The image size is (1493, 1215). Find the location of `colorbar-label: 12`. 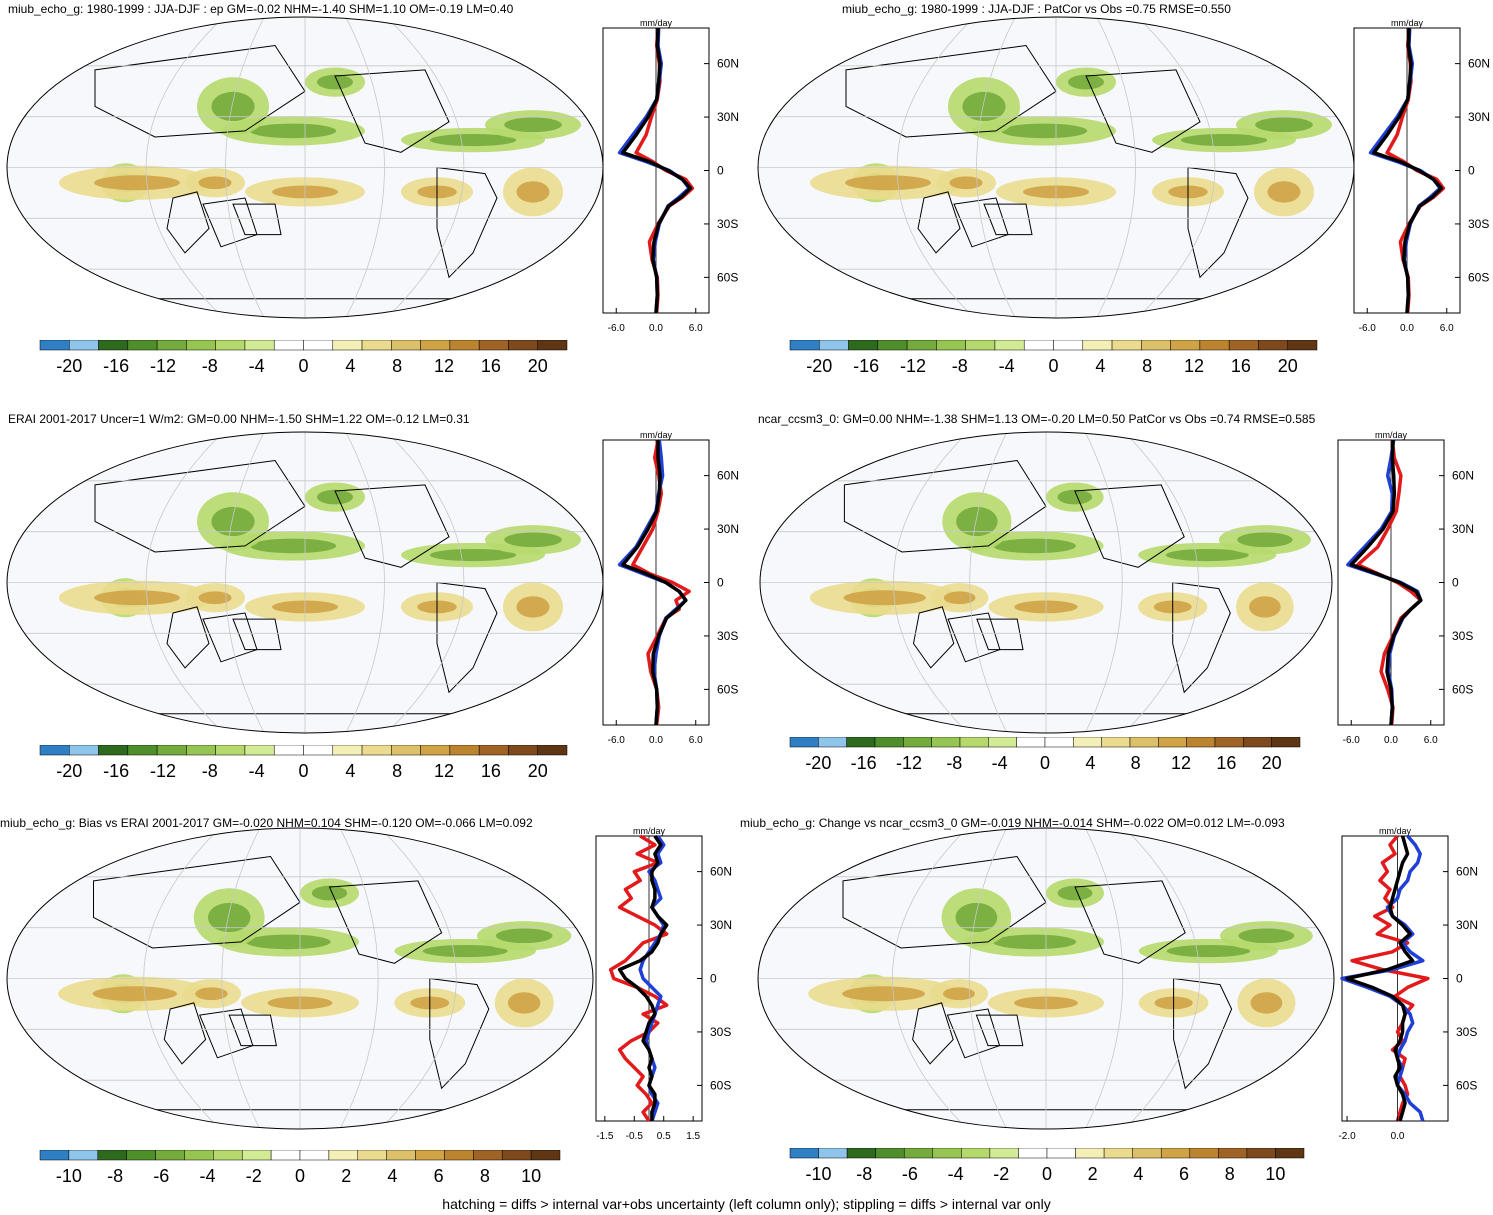

colorbar-label: 12 is located at coordinates (1194, 366).